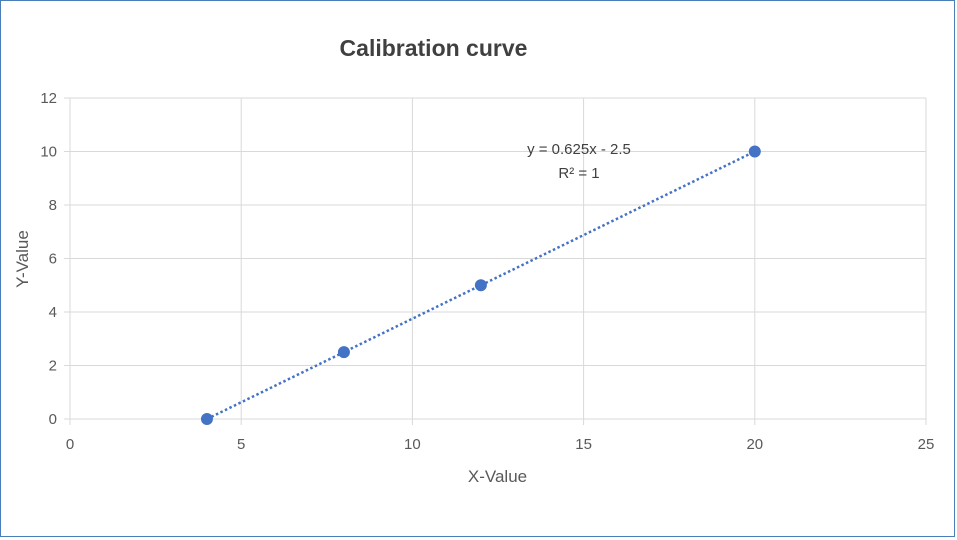  What do you see at coordinates (579, 161) in the screenshot?
I see `trendline-labels: y = 0.625x - 2.5 R² = 1` at bounding box center [579, 161].